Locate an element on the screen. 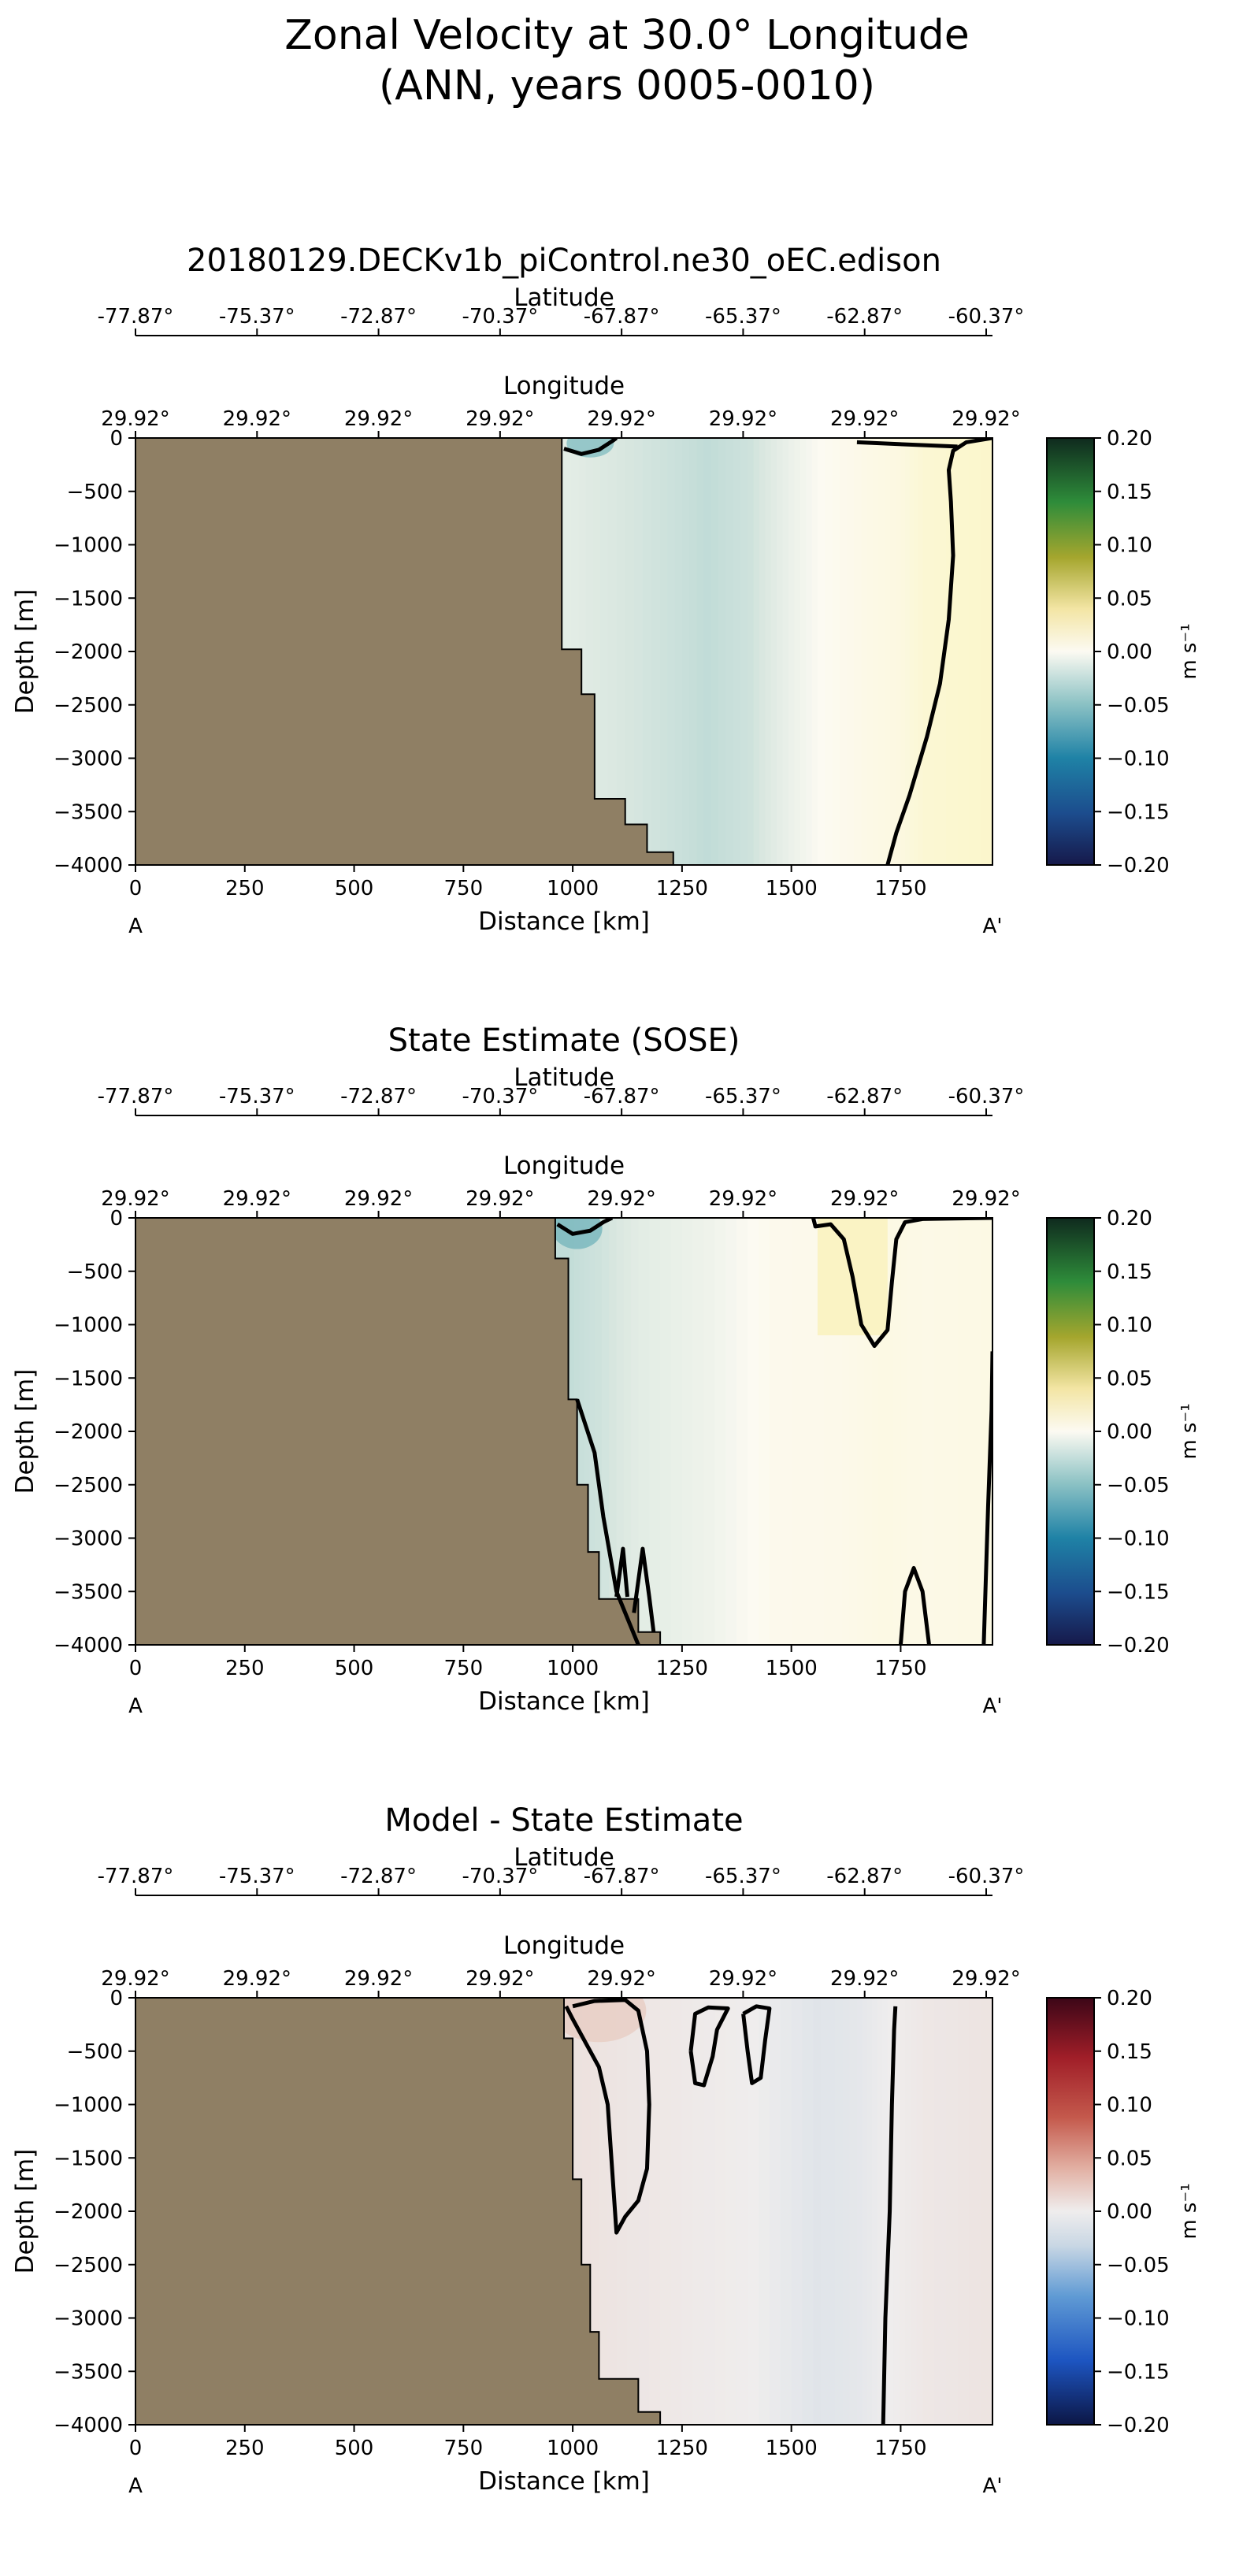 This screenshot has width=1254, height=2576. colorbar-tick-label: 0.10 is located at coordinates (1129, 546).